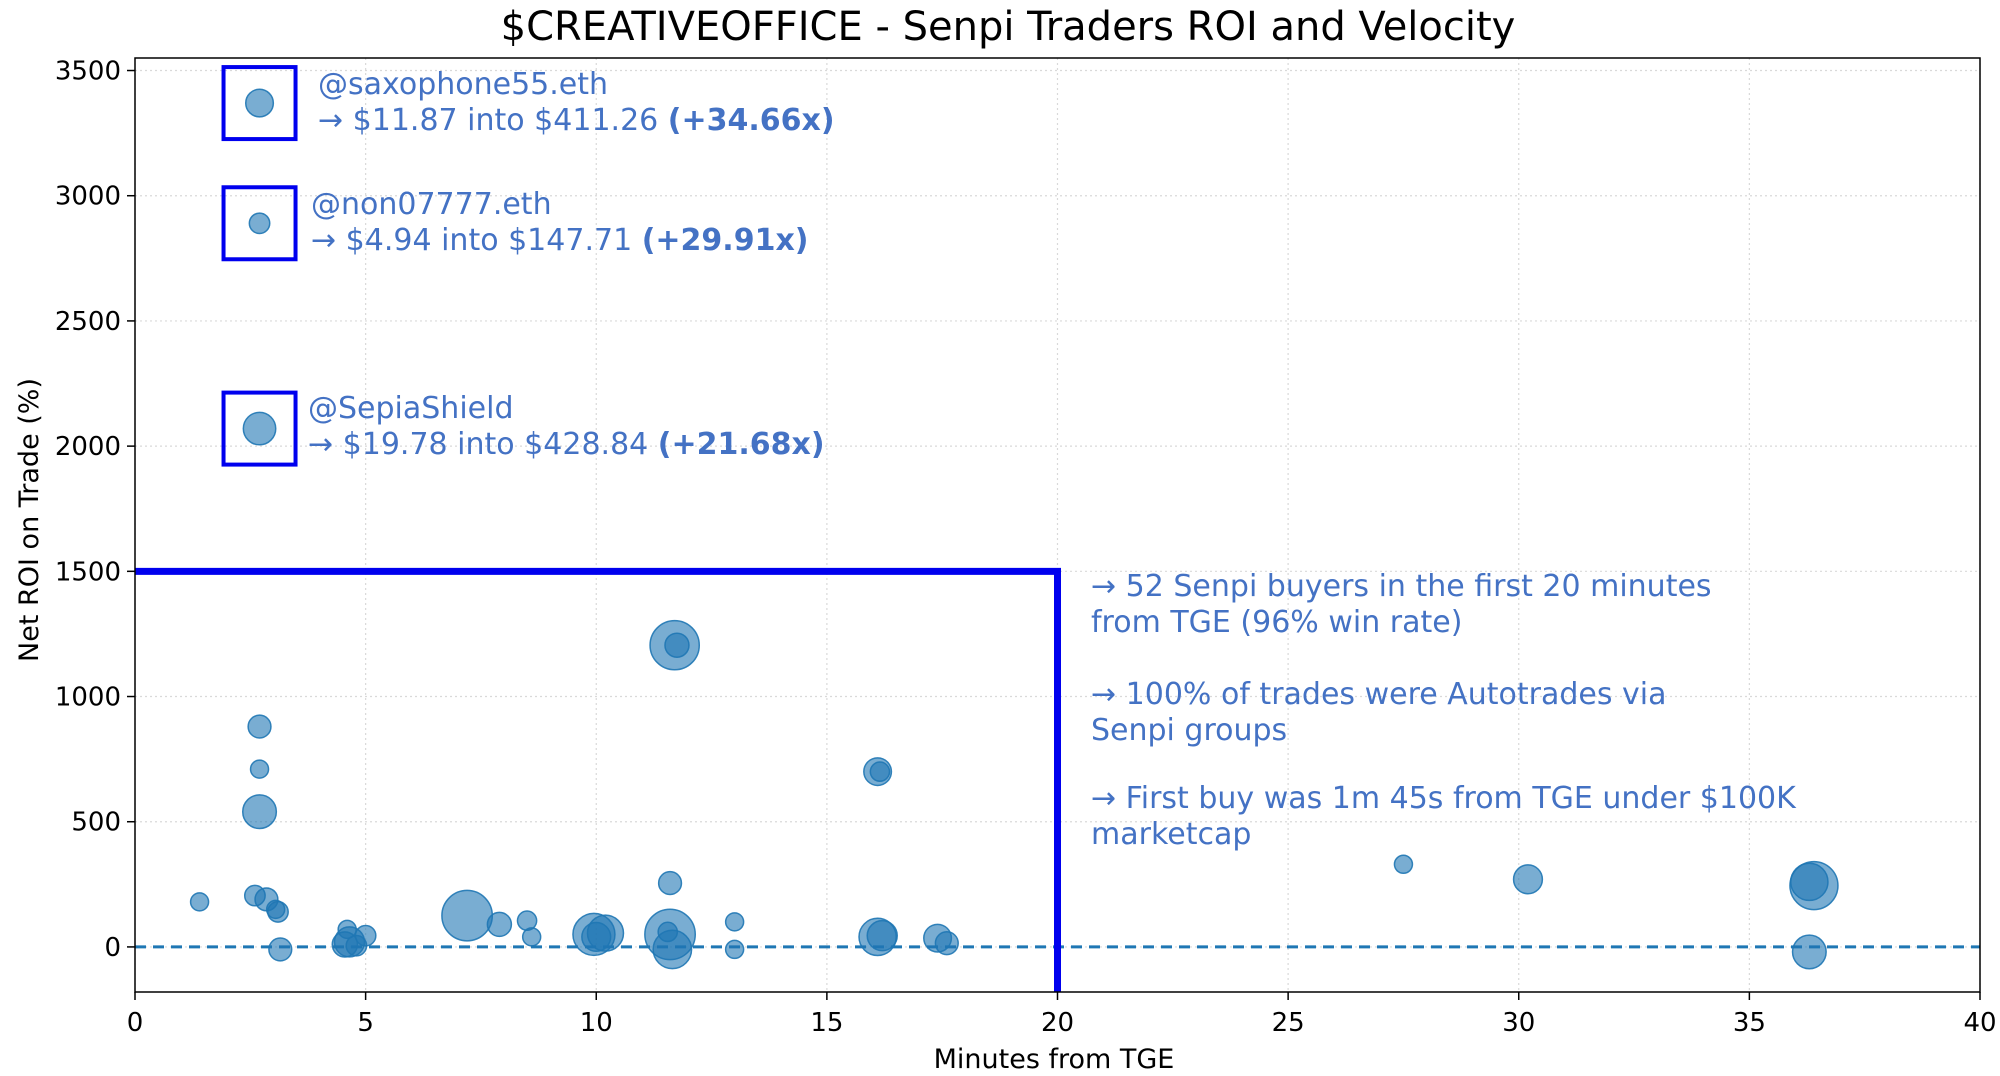 This screenshot has width=2000, height=1076. I want to click on x-tick-labels: 0 5 10 15 20 25 30 35 40, so click(1062, 1023).